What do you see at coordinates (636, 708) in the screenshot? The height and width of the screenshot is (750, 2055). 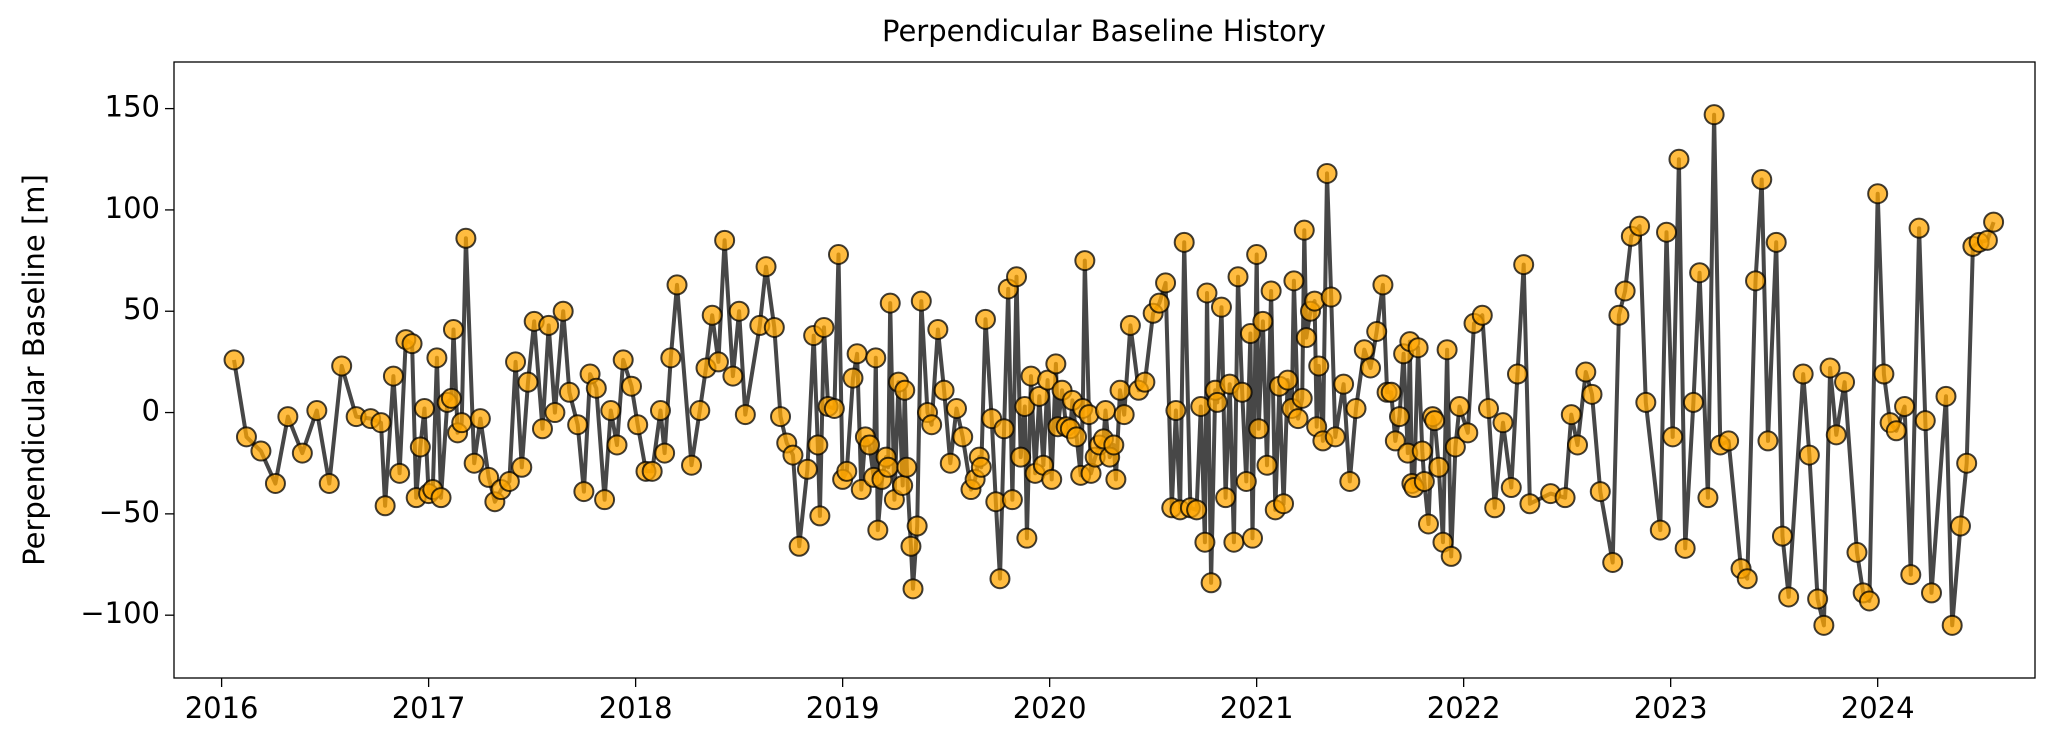 I see `x-tick-label: 2018` at bounding box center [636, 708].